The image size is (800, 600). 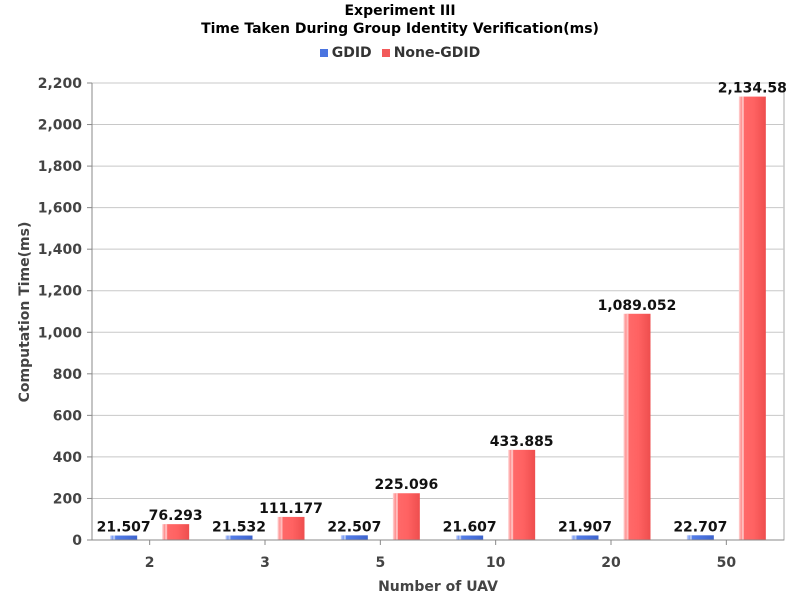 I want to click on y-tick-label: 800, so click(x=67, y=375).